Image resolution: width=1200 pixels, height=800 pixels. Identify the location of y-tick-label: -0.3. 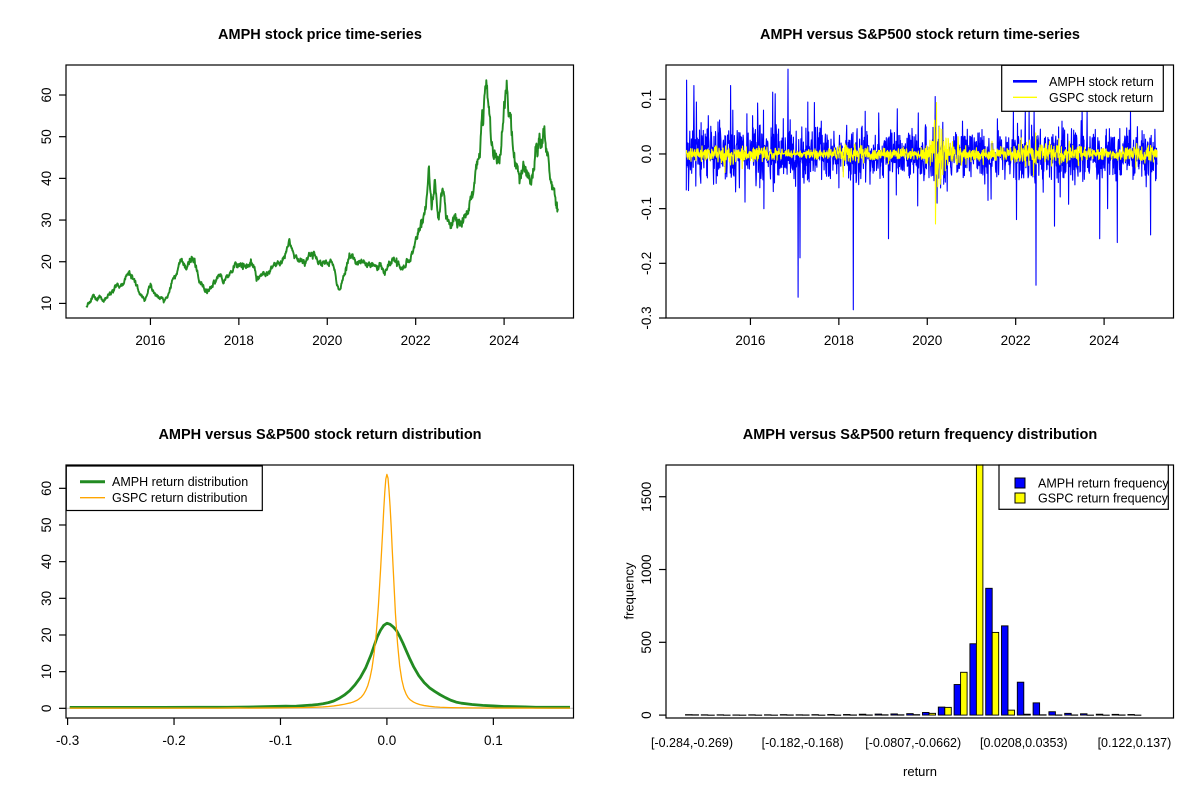
(646, 317).